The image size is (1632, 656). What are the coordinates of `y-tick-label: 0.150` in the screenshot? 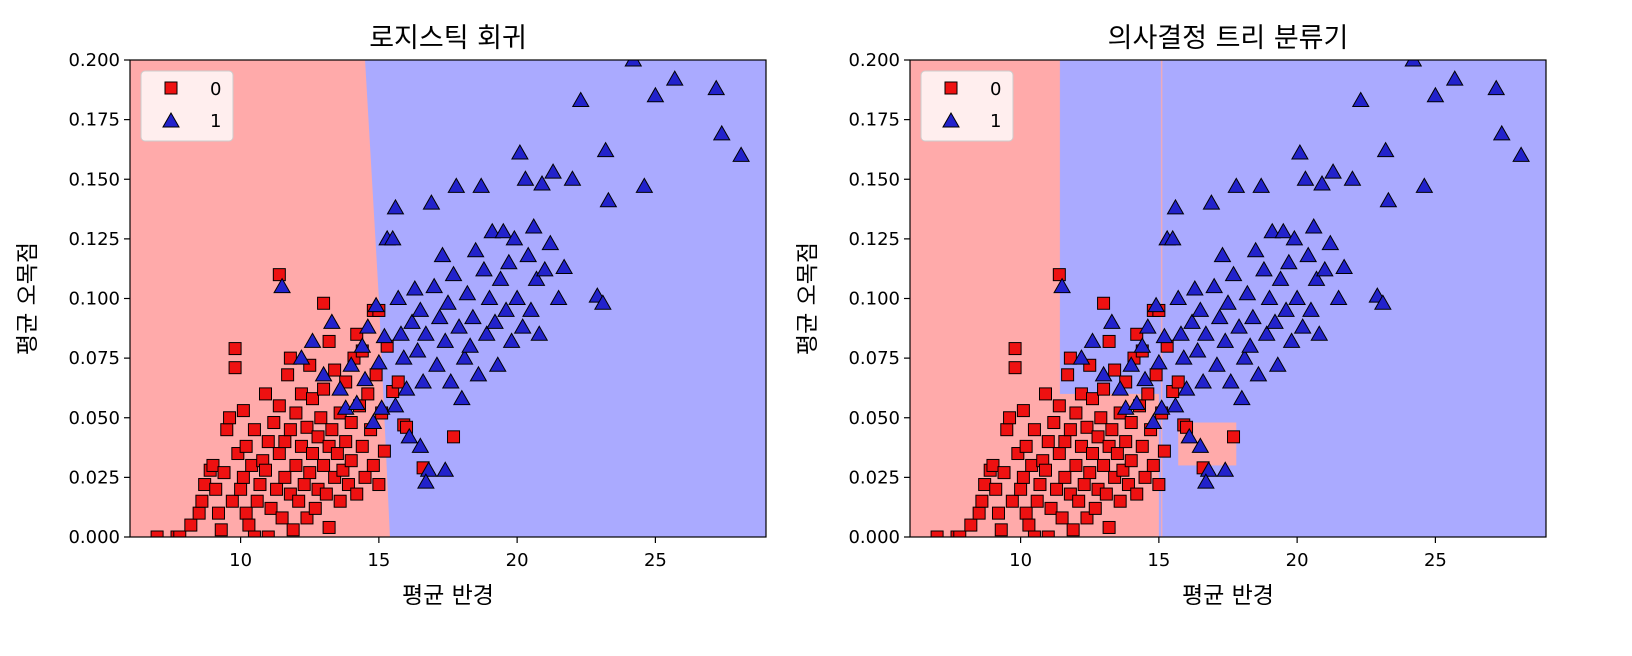 It's located at (94, 179).